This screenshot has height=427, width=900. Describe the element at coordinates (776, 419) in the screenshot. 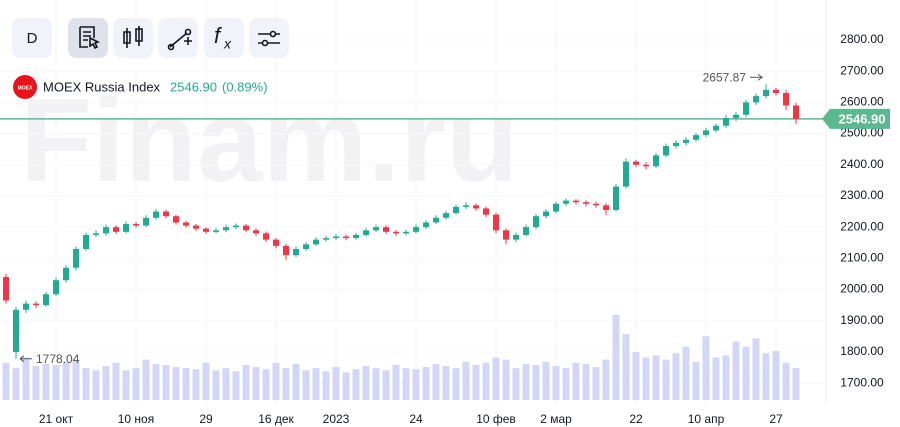

I see `x-tick-label: 27` at that location.